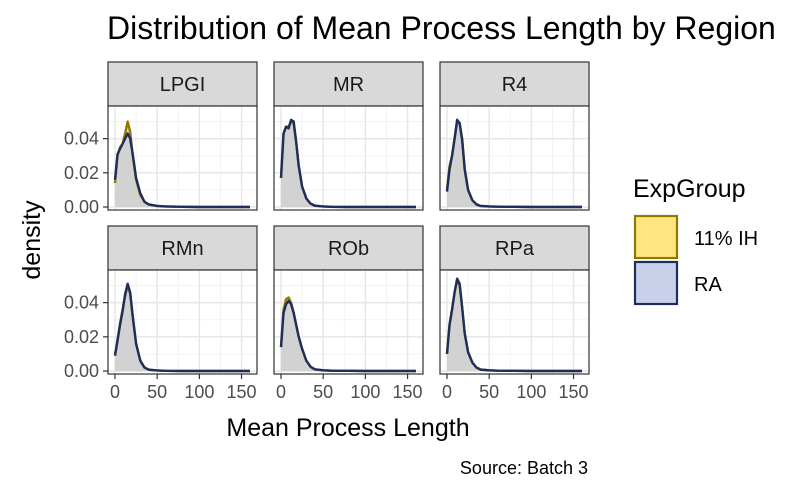 This screenshot has height=494, width=800. I want to click on facet-strip-label: LPGI, so click(183, 85).